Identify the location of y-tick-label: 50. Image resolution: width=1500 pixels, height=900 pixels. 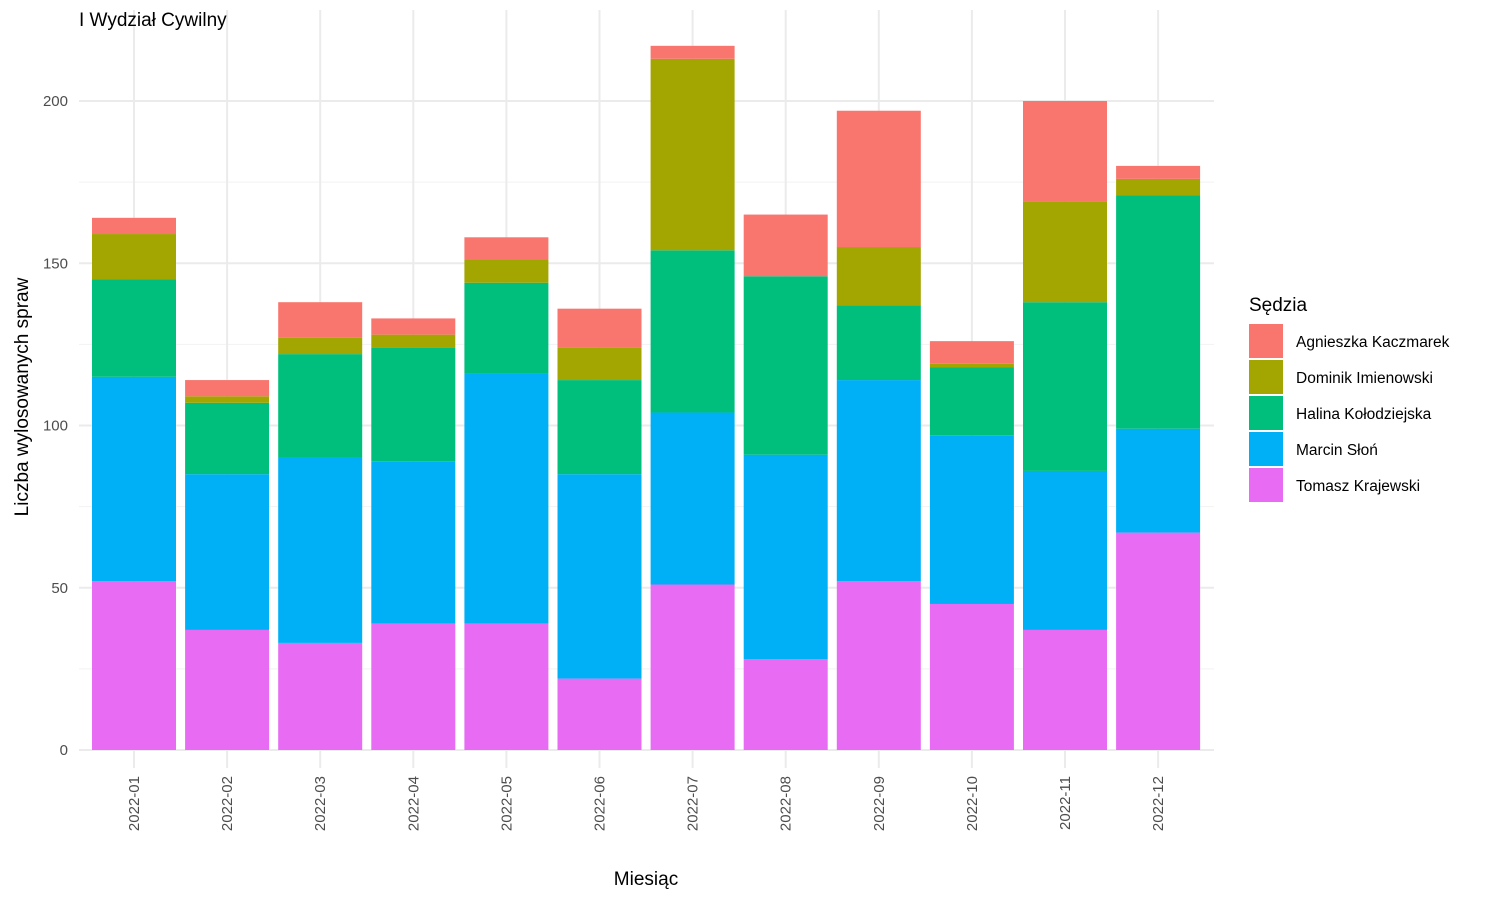
(59, 588).